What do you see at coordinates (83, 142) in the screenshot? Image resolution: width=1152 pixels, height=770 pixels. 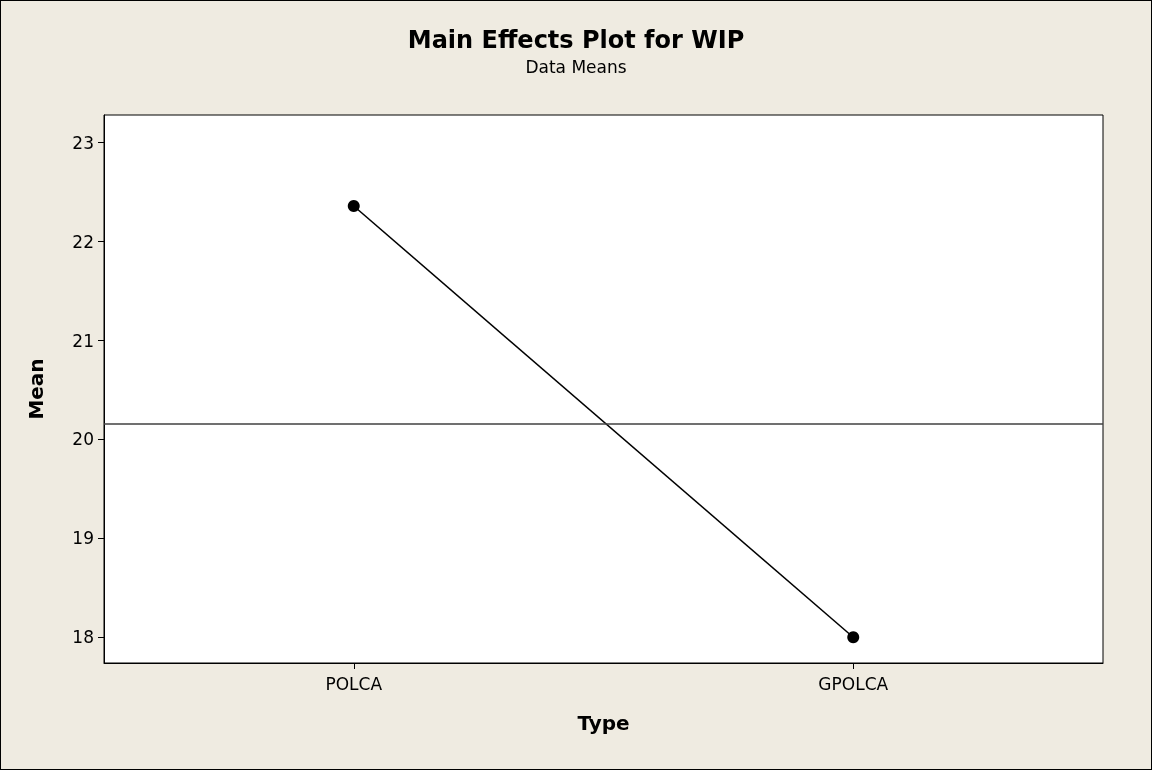 I see `y-tick-label: 23` at bounding box center [83, 142].